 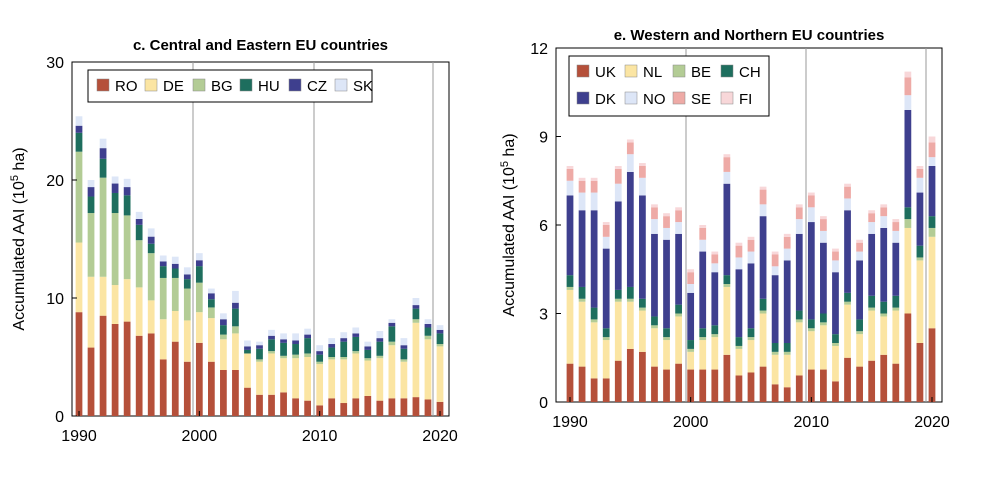 I want to click on bar-dk-2018, so click(x=908, y=158).